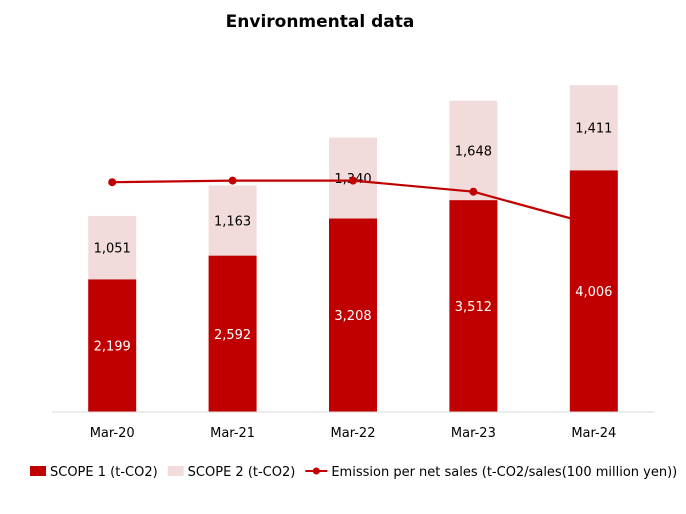 Image resolution: width=686 pixels, height=514 pixels. I want to click on data-label-scope2-mar-20: 1,051, so click(112, 249).